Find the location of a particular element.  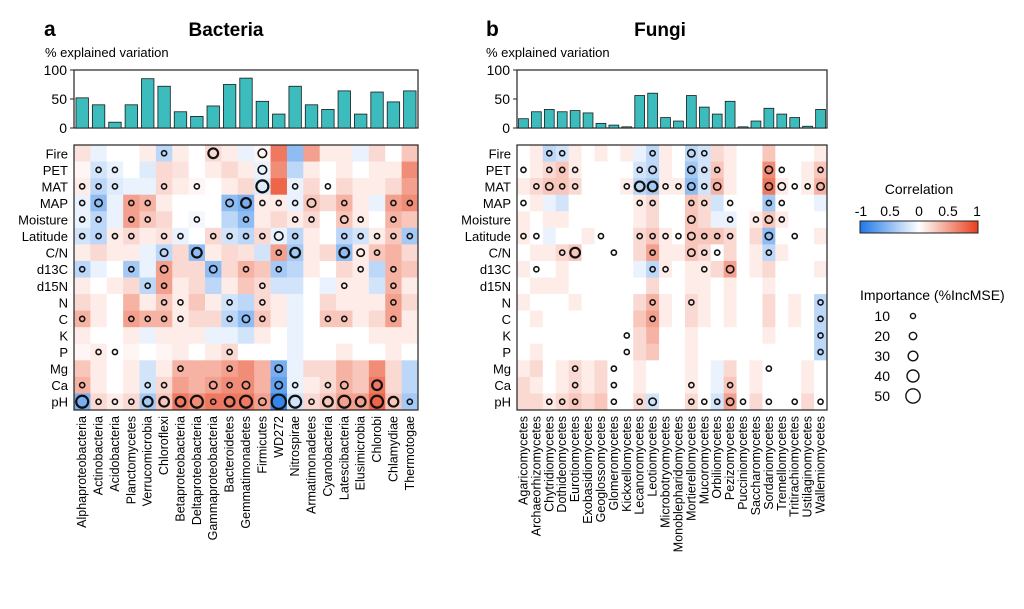

correlation-tick-label: 1 is located at coordinates (977, 211).